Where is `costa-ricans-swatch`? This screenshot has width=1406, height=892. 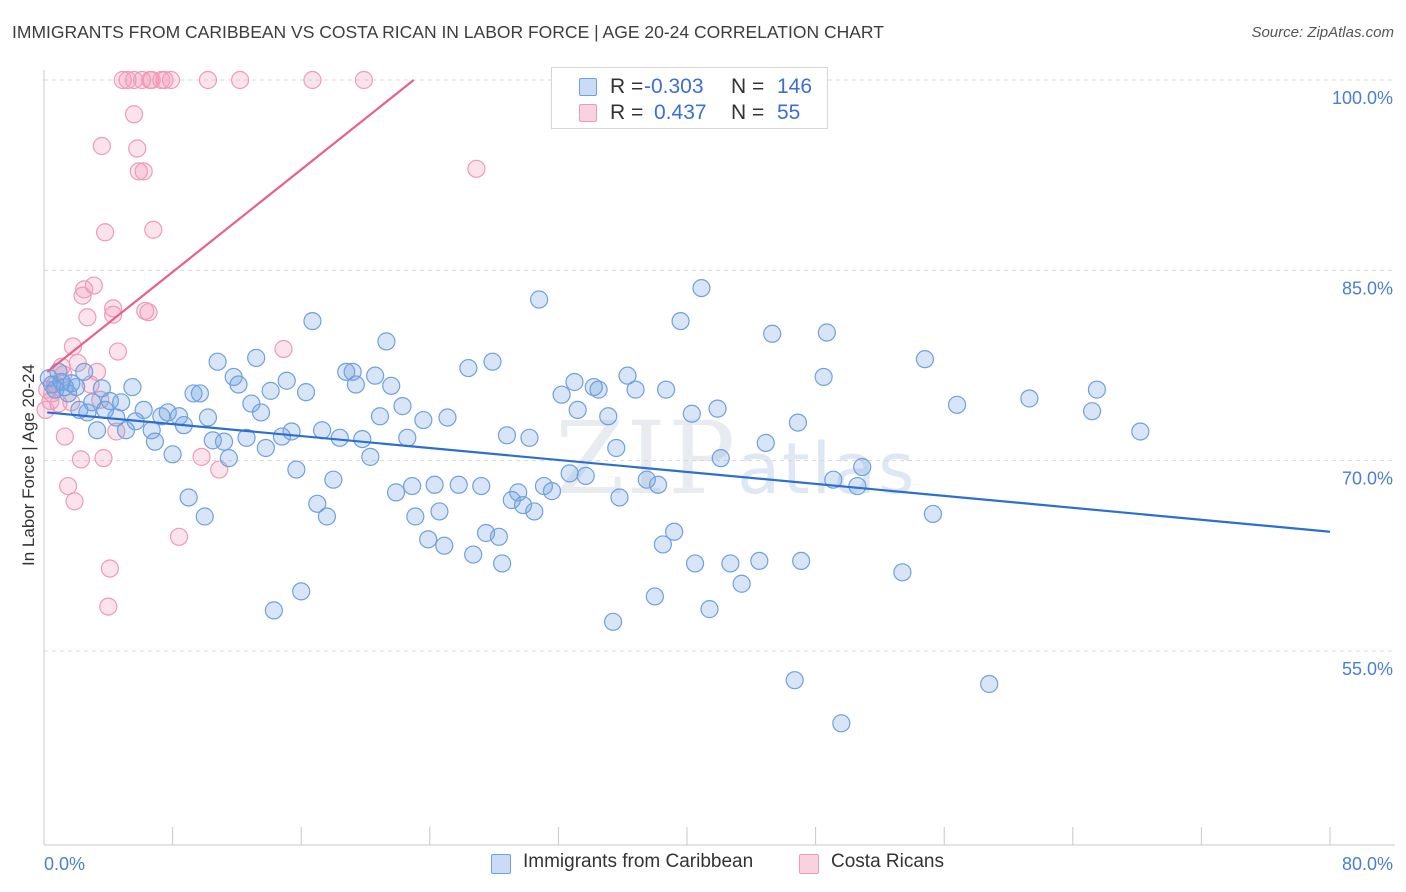
costa-ricans-swatch is located at coordinates (809, 864).